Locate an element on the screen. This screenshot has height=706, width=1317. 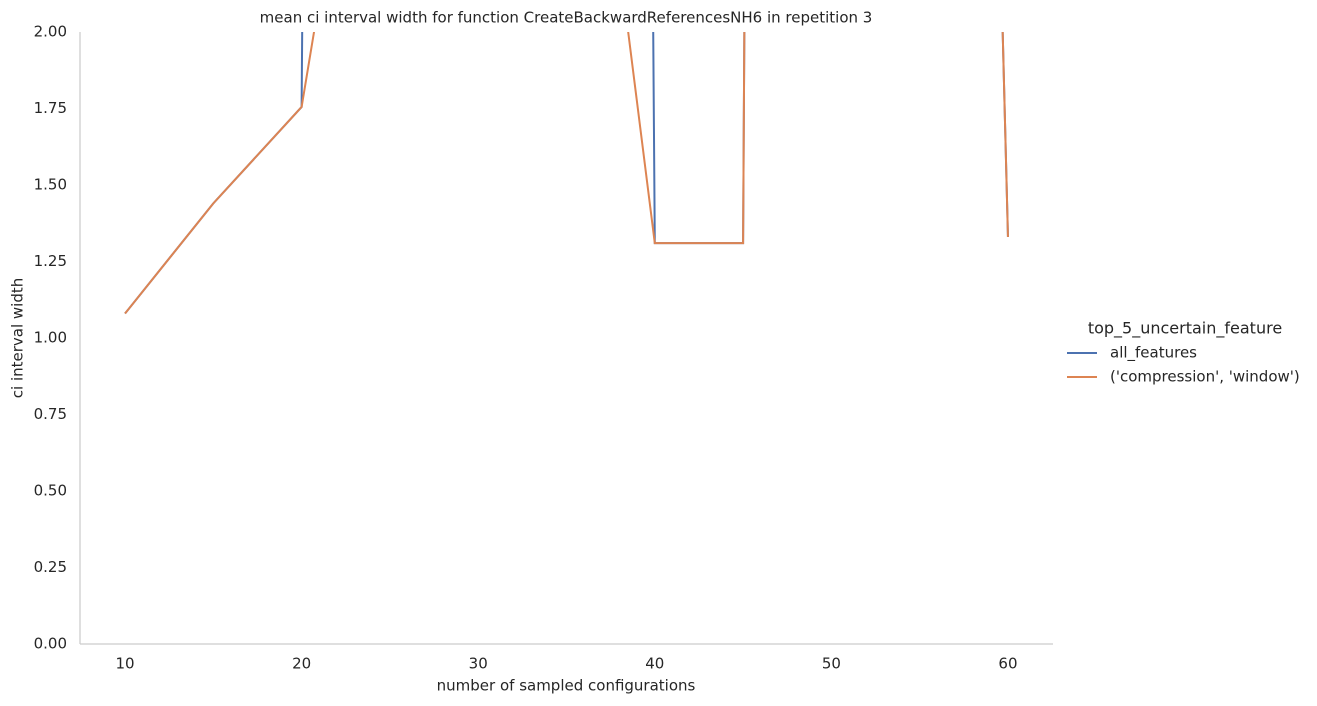
y-tick-label: 2.00 is located at coordinates (50, 32).